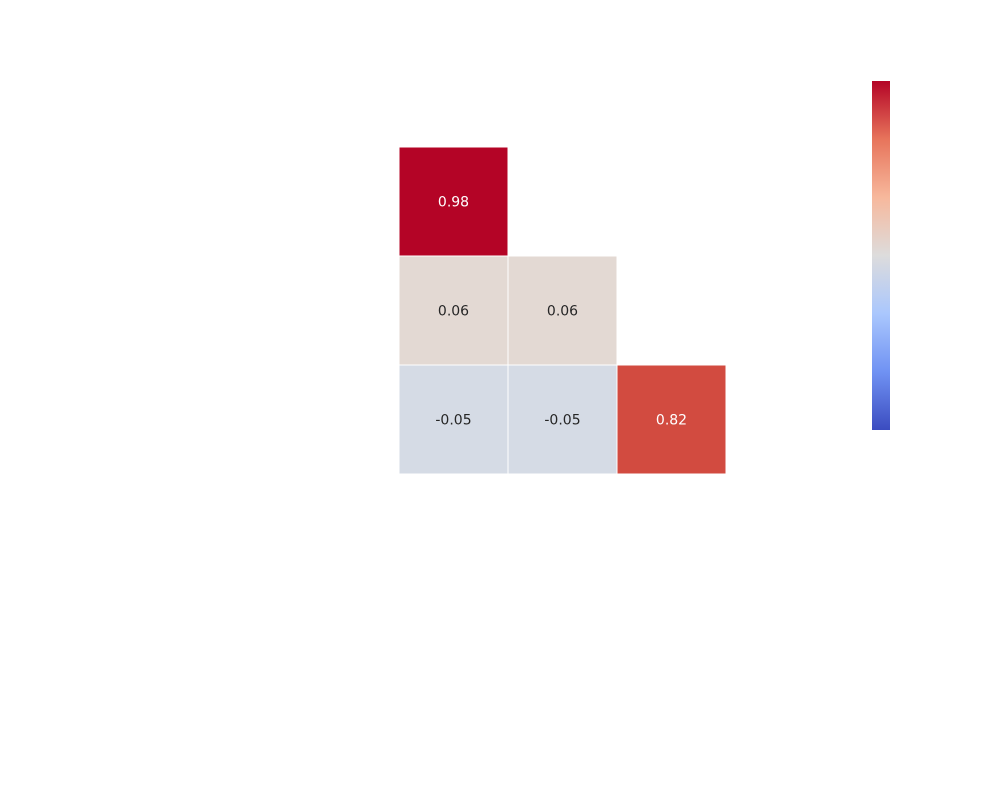  I want to click on heatmap-cell-label: 0.98, so click(453, 203).